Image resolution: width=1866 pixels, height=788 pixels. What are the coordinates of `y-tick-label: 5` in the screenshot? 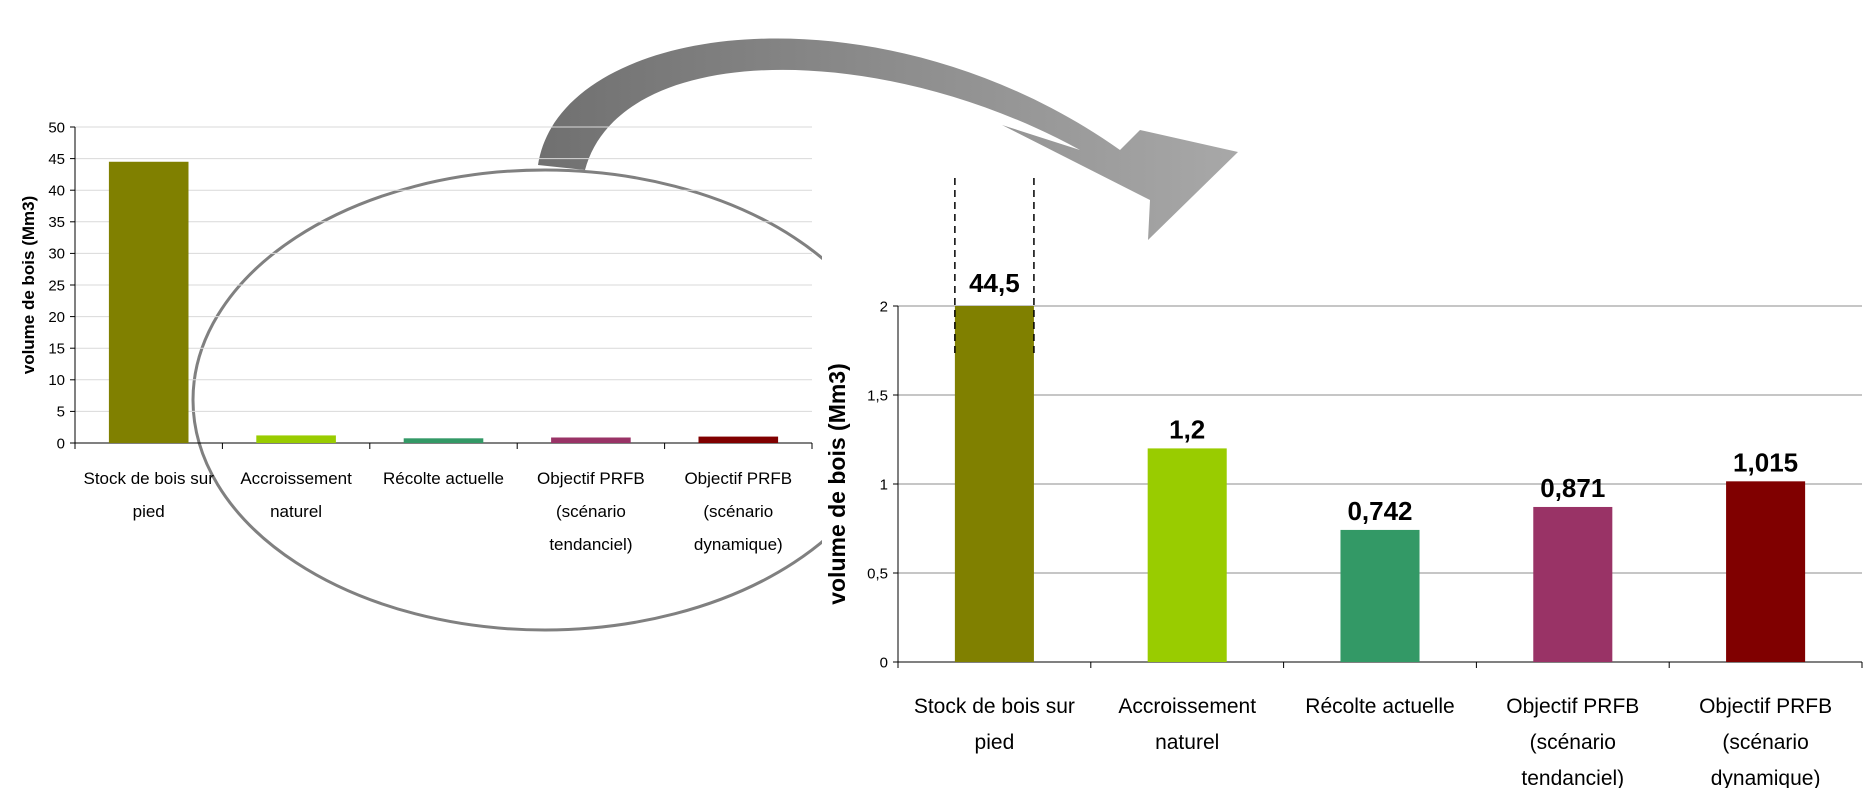 It's located at (61, 412).